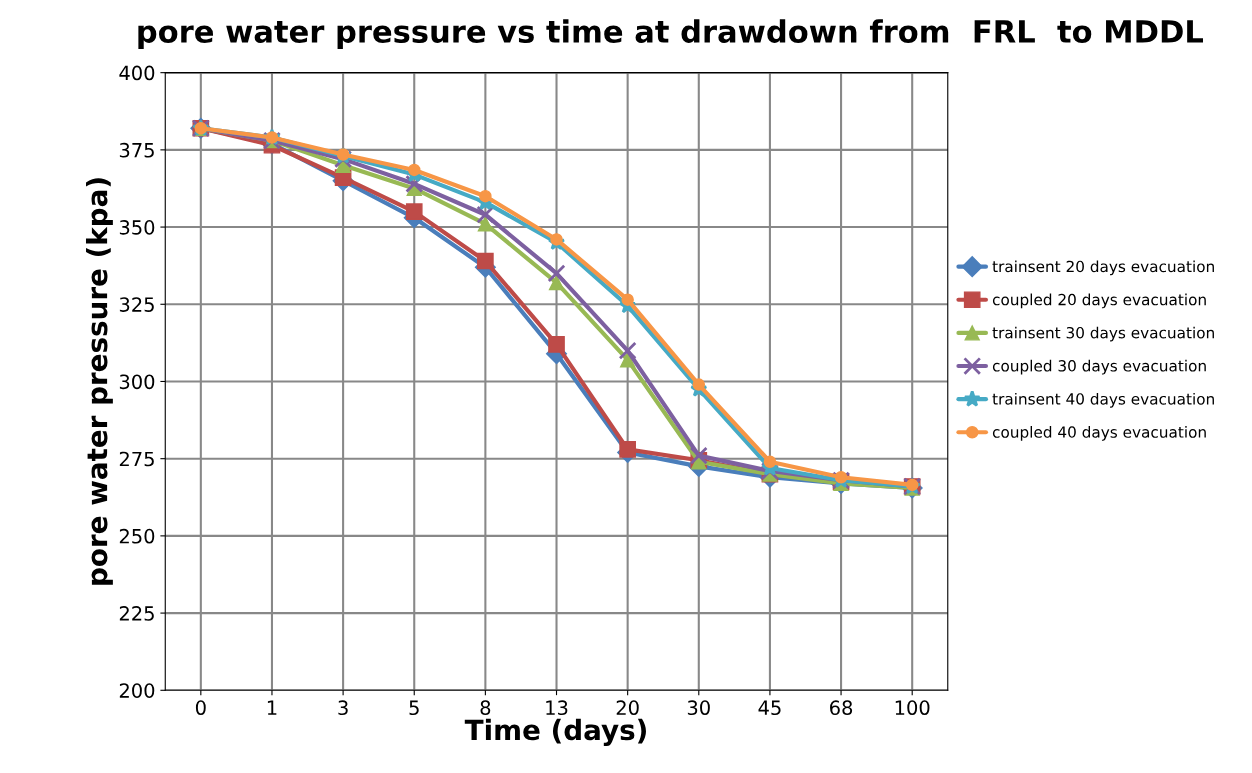  What do you see at coordinates (137, 382) in the screenshot?
I see `y-tick-label: 300` at bounding box center [137, 382].